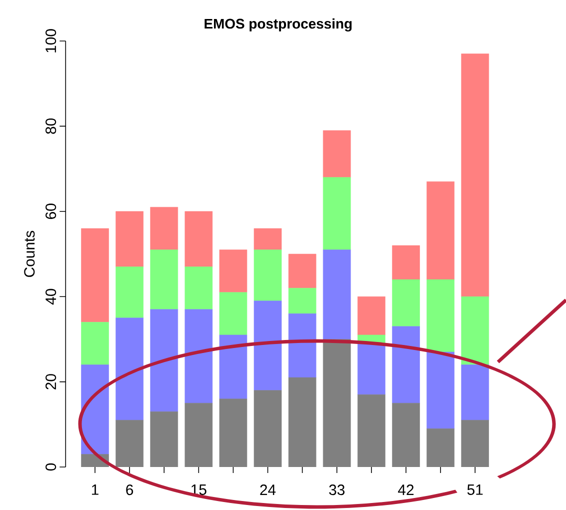 The width and height of the screenshot is (566, 510). Describe the element at coordinates (51, 382) in the screenshot. I see `y-tick-label: 20` at that location.